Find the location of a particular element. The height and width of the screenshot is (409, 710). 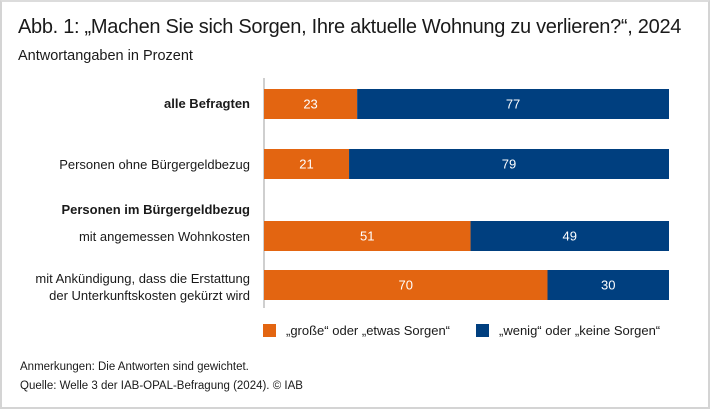

category-label-without-benefits: Personen ohne Bürgergeldbezug is located at coordinates (154, 164).